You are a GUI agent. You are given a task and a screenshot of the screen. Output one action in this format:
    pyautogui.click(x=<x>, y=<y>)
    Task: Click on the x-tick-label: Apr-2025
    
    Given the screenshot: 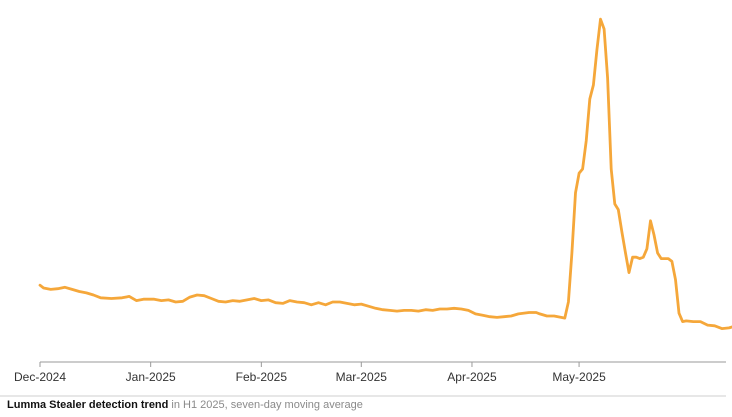 What is the action you would take?
    pyautogui.click(x=472, y=377)
    